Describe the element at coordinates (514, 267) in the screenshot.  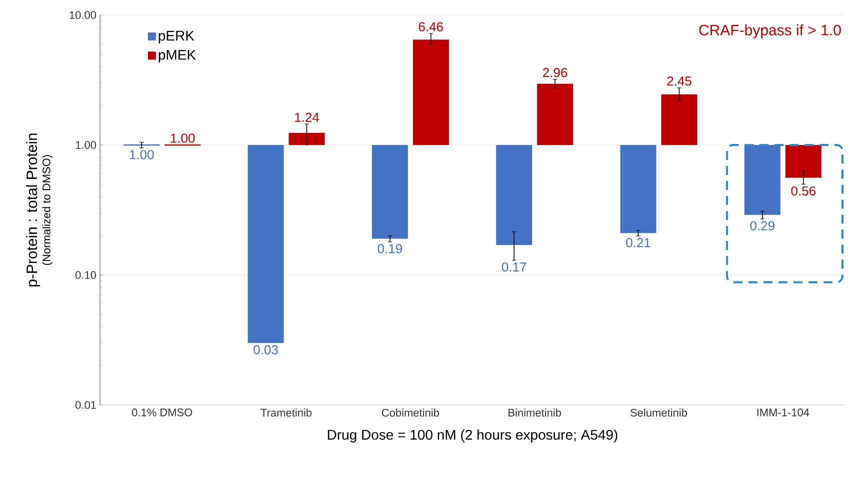
I see `data-label: 0.17` at that location.